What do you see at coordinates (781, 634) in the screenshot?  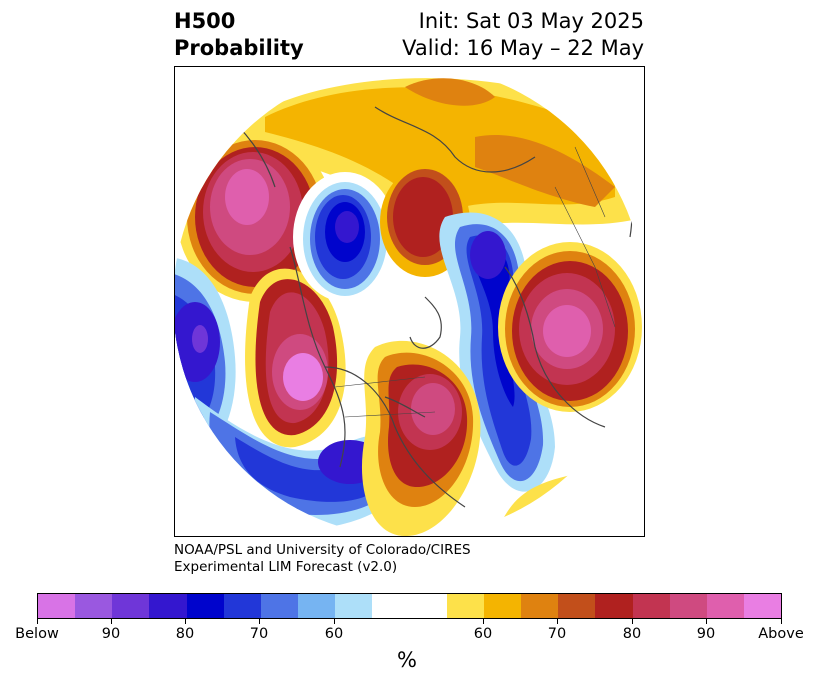 I see `colorbar-tick-label: Above` at bounding box center [781, 634].